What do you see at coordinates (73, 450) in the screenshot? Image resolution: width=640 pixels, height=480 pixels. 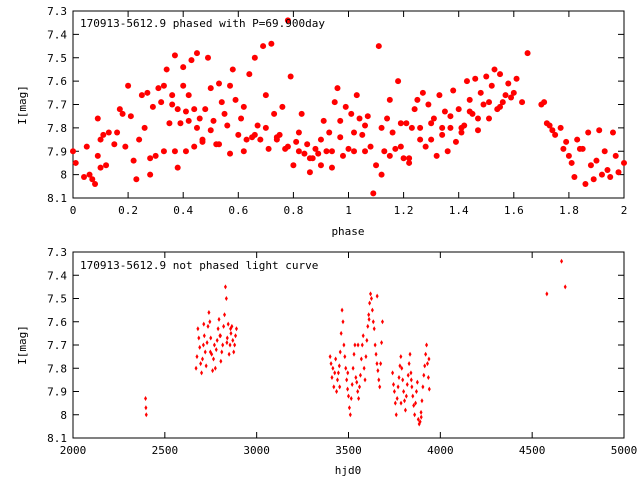 I see `unphased-x-tick-label: 2000` at bounding box center [73, 450].